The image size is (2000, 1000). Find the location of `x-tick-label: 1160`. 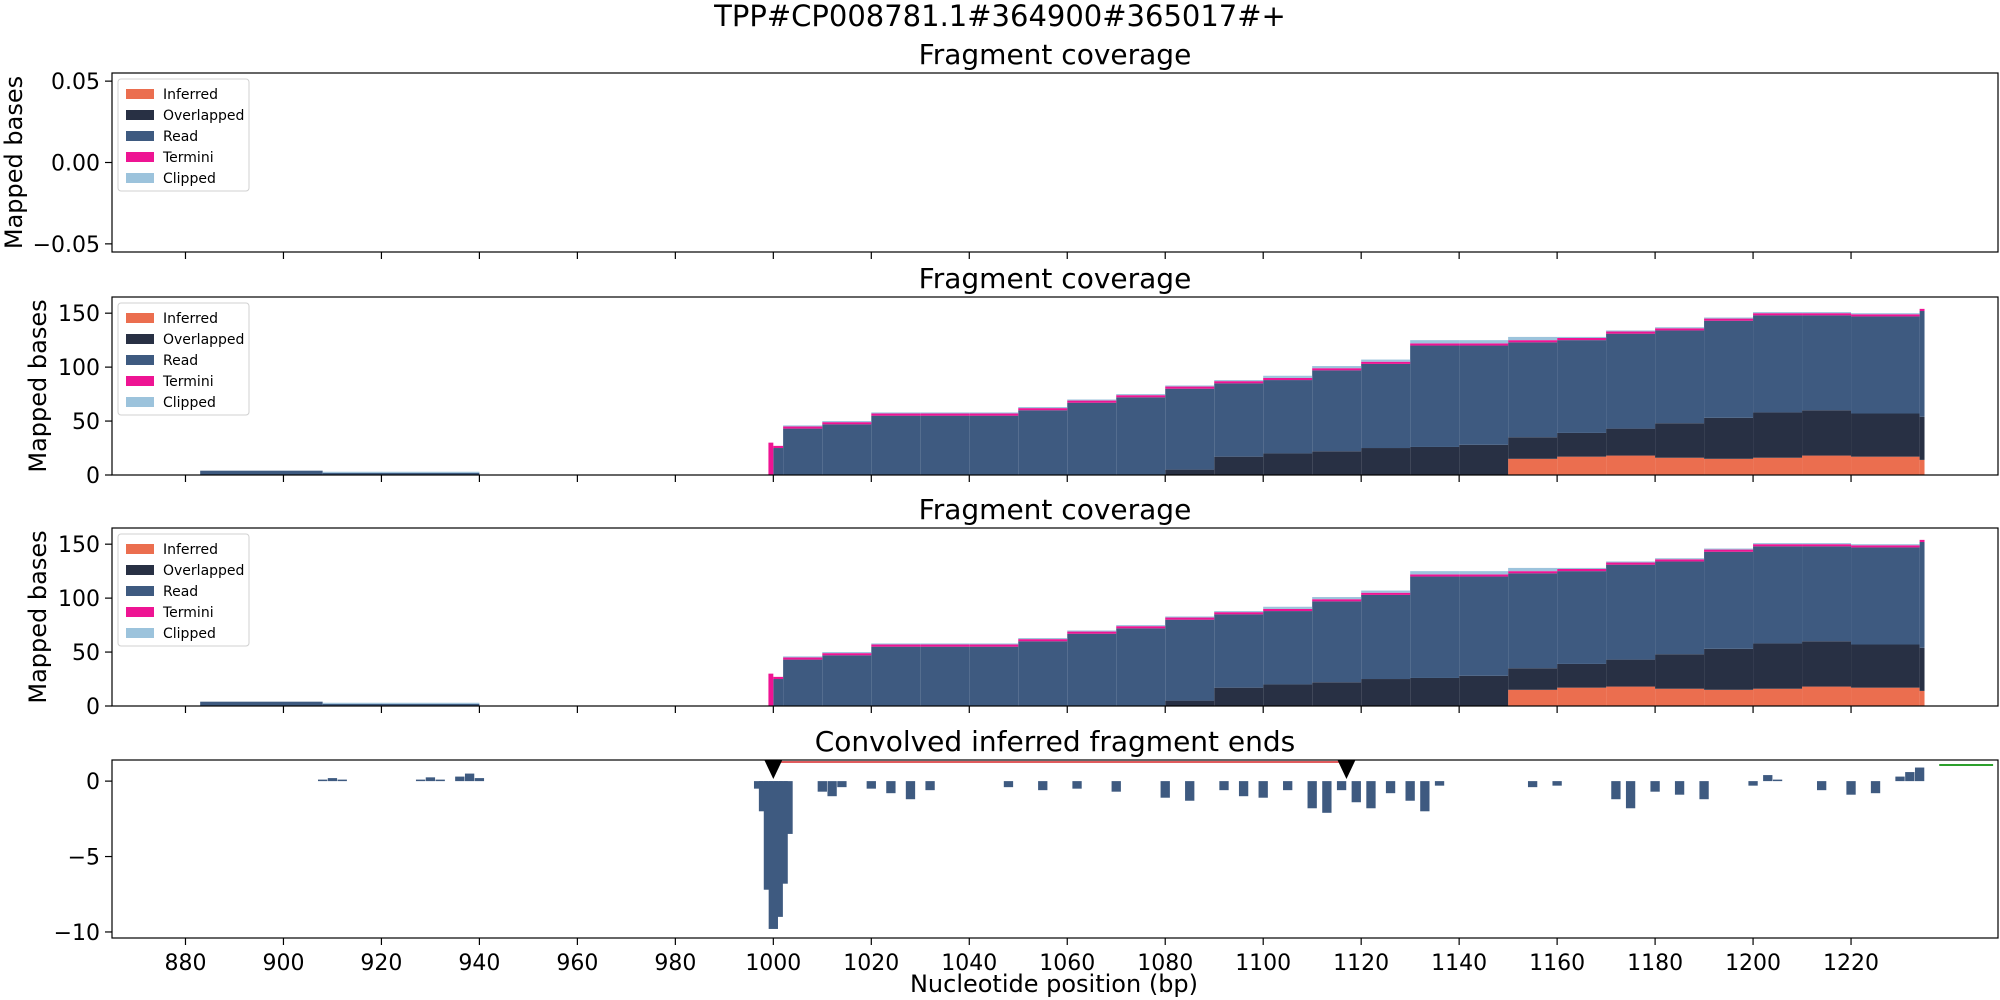

x-tick-label: 1160 is located at coordinates (1557, 963).